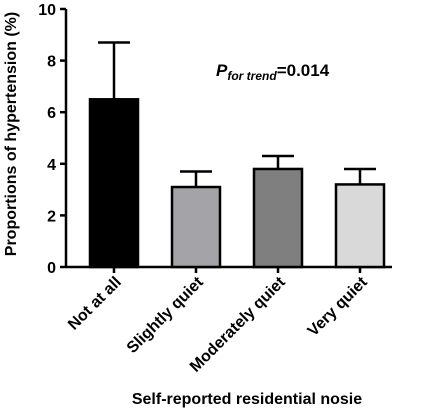 The width and height of the screenshot is (447, 416). What do you see at coordinates (222, 70) in the screenshot?
I see `p-symbol: P` at bounding box center [222, 70].